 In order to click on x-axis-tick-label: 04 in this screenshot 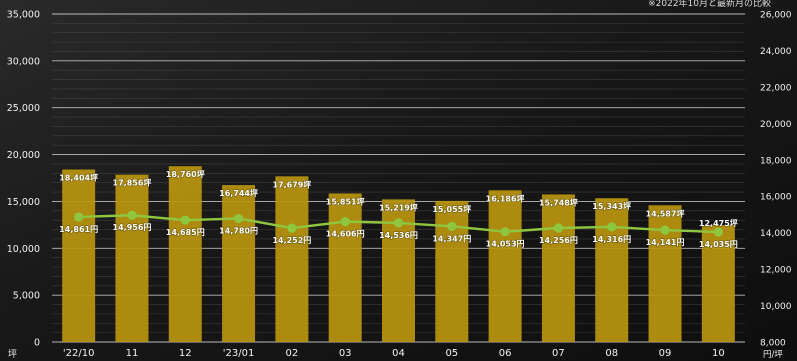, I will do `click(398, 353)`.